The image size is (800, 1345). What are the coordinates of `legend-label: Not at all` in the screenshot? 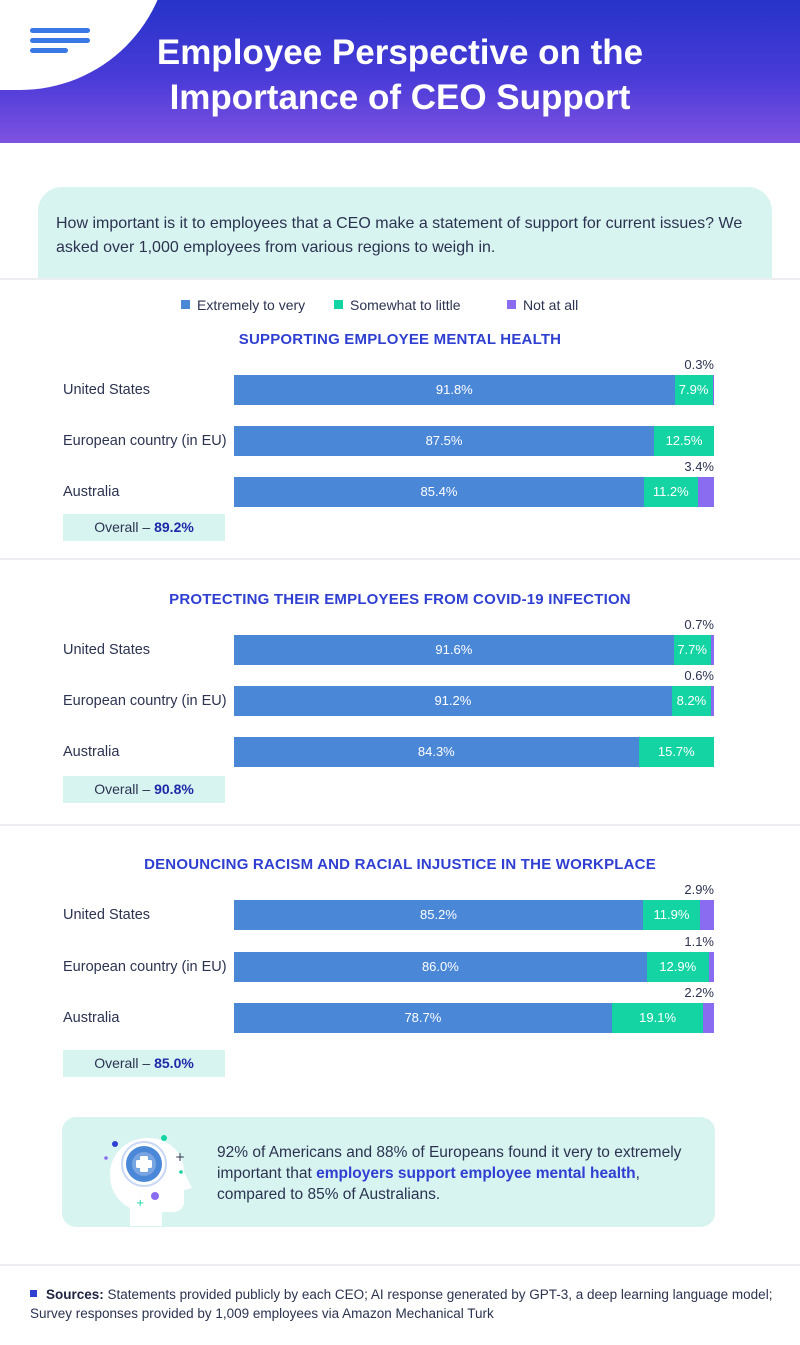 It's located at (551, 305).